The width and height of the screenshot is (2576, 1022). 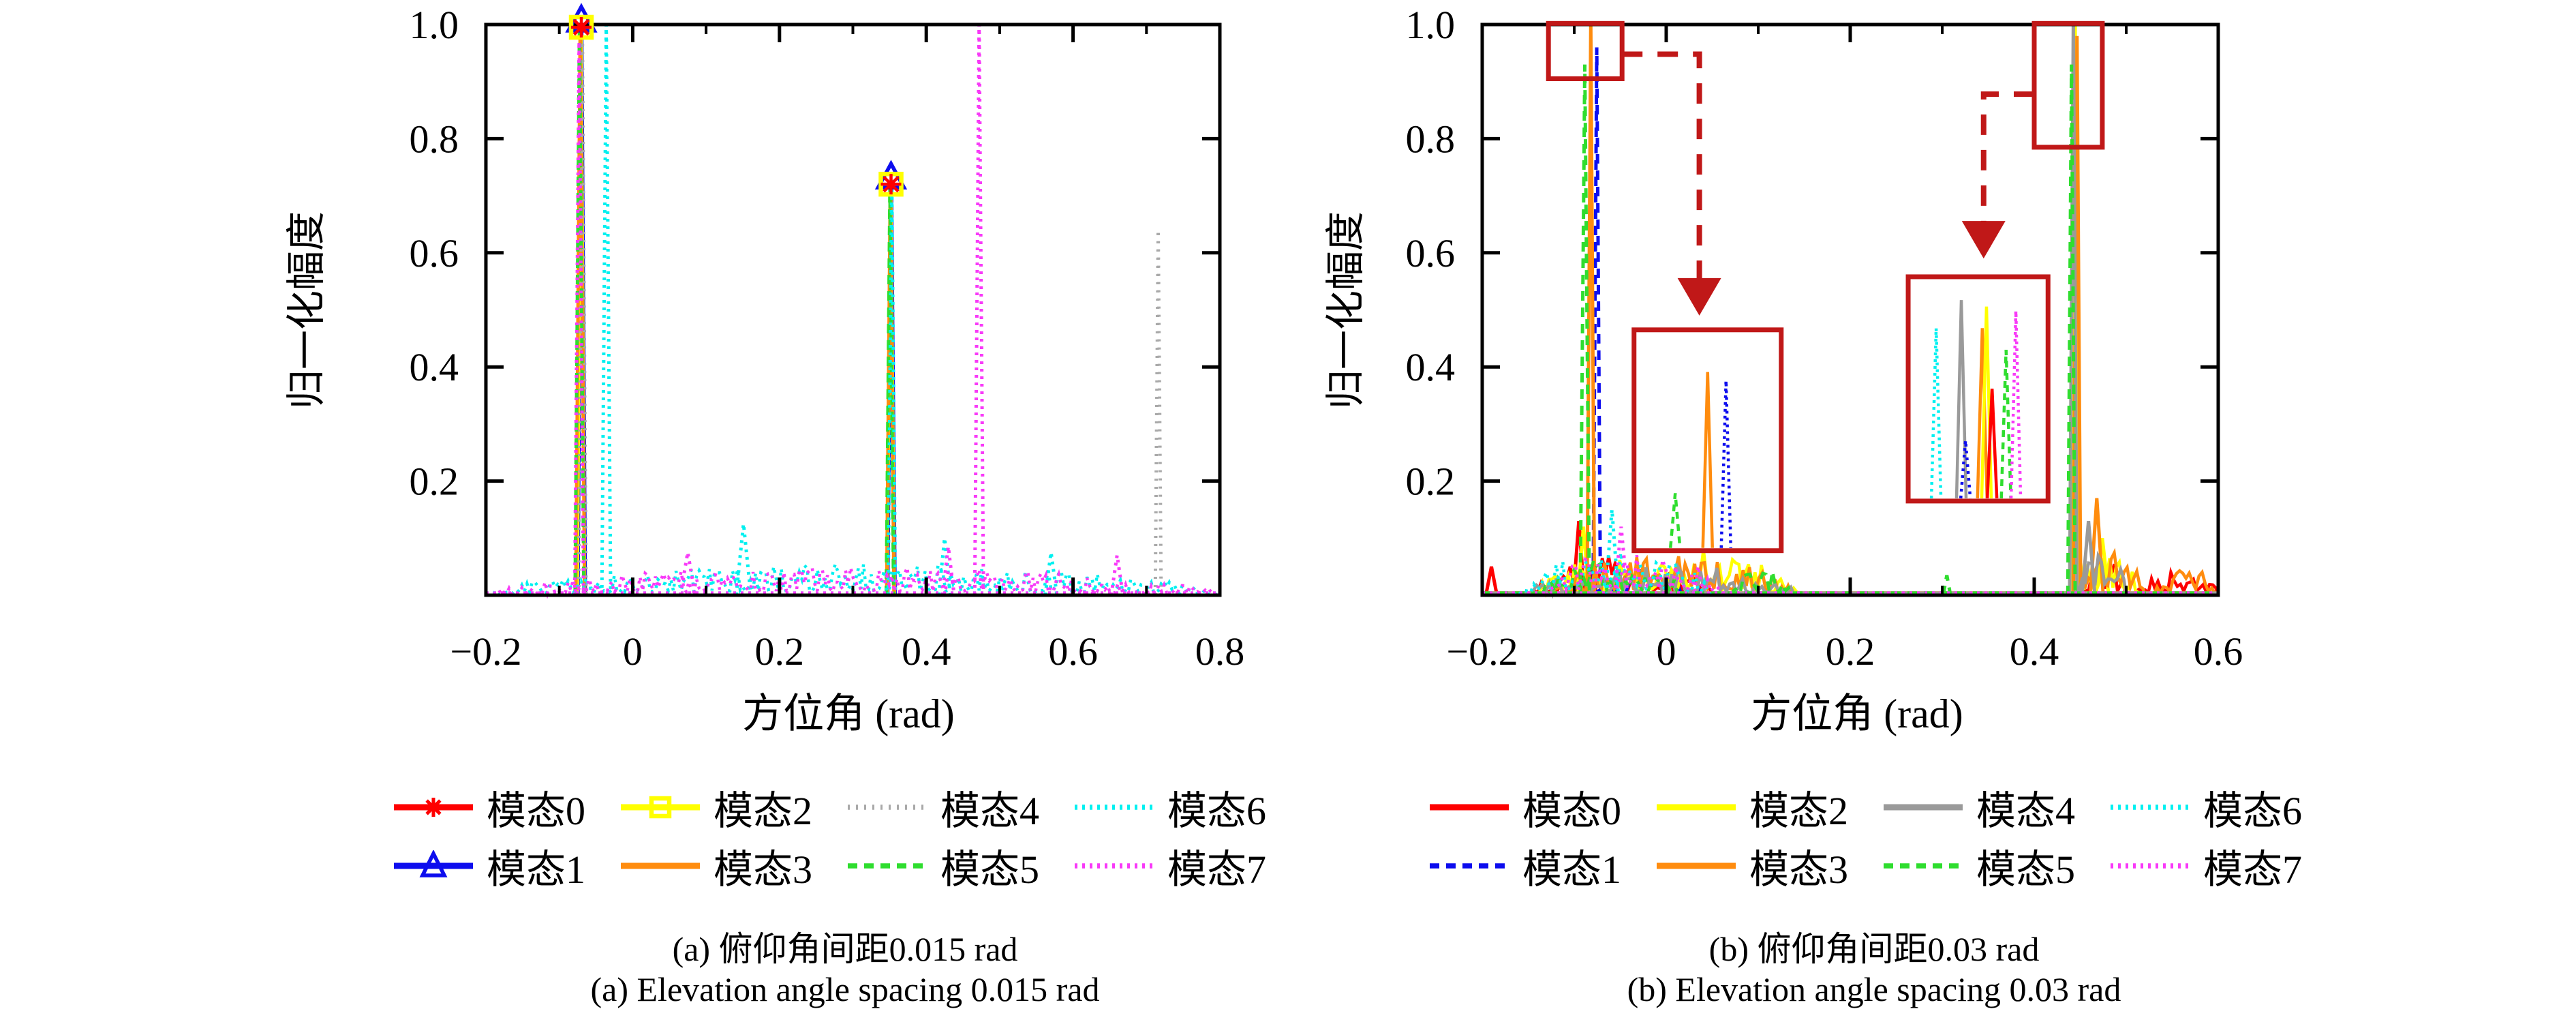 I want to click on legend-b: 模态0 模态1 模态2 模态3 模态4 模态5 模态6 模态7, so click(x=1863, y=837).